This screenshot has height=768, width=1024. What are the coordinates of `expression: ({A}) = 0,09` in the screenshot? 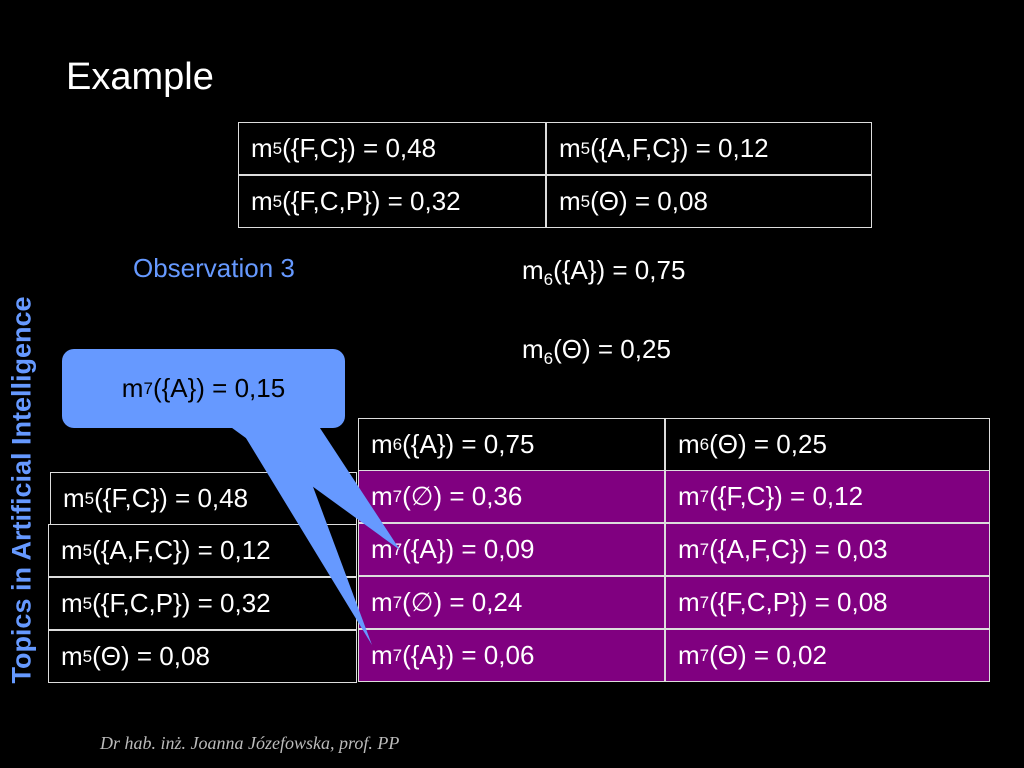 It's located at (468, 549).